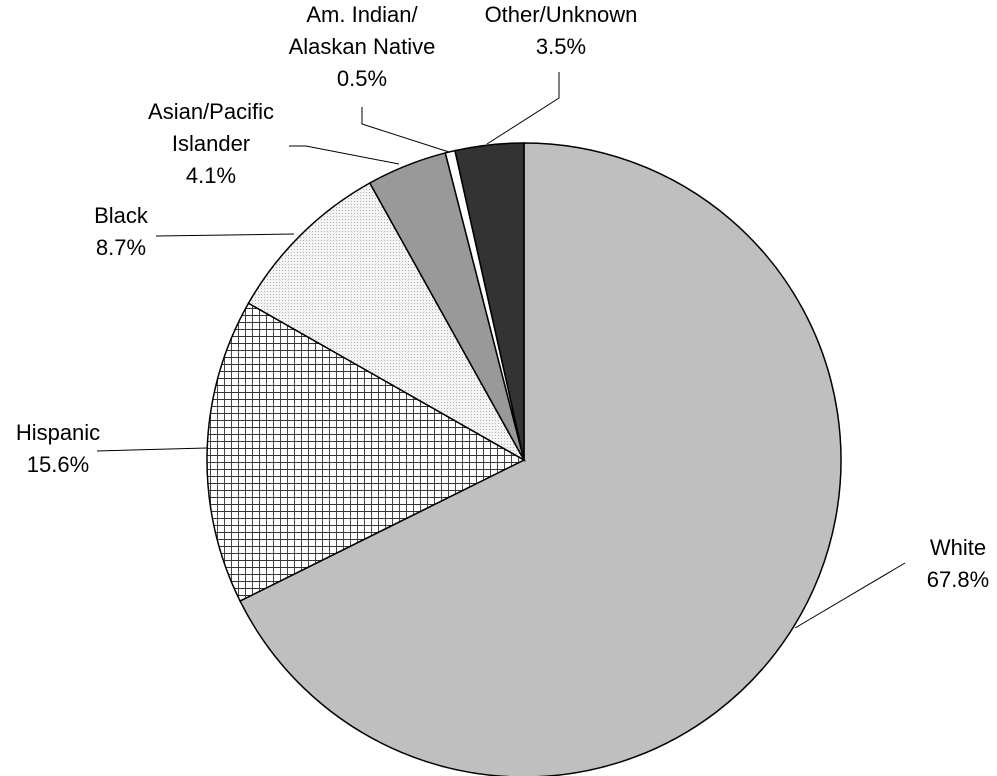  I want to click on leader-line-hispanic, so click(152, 449).